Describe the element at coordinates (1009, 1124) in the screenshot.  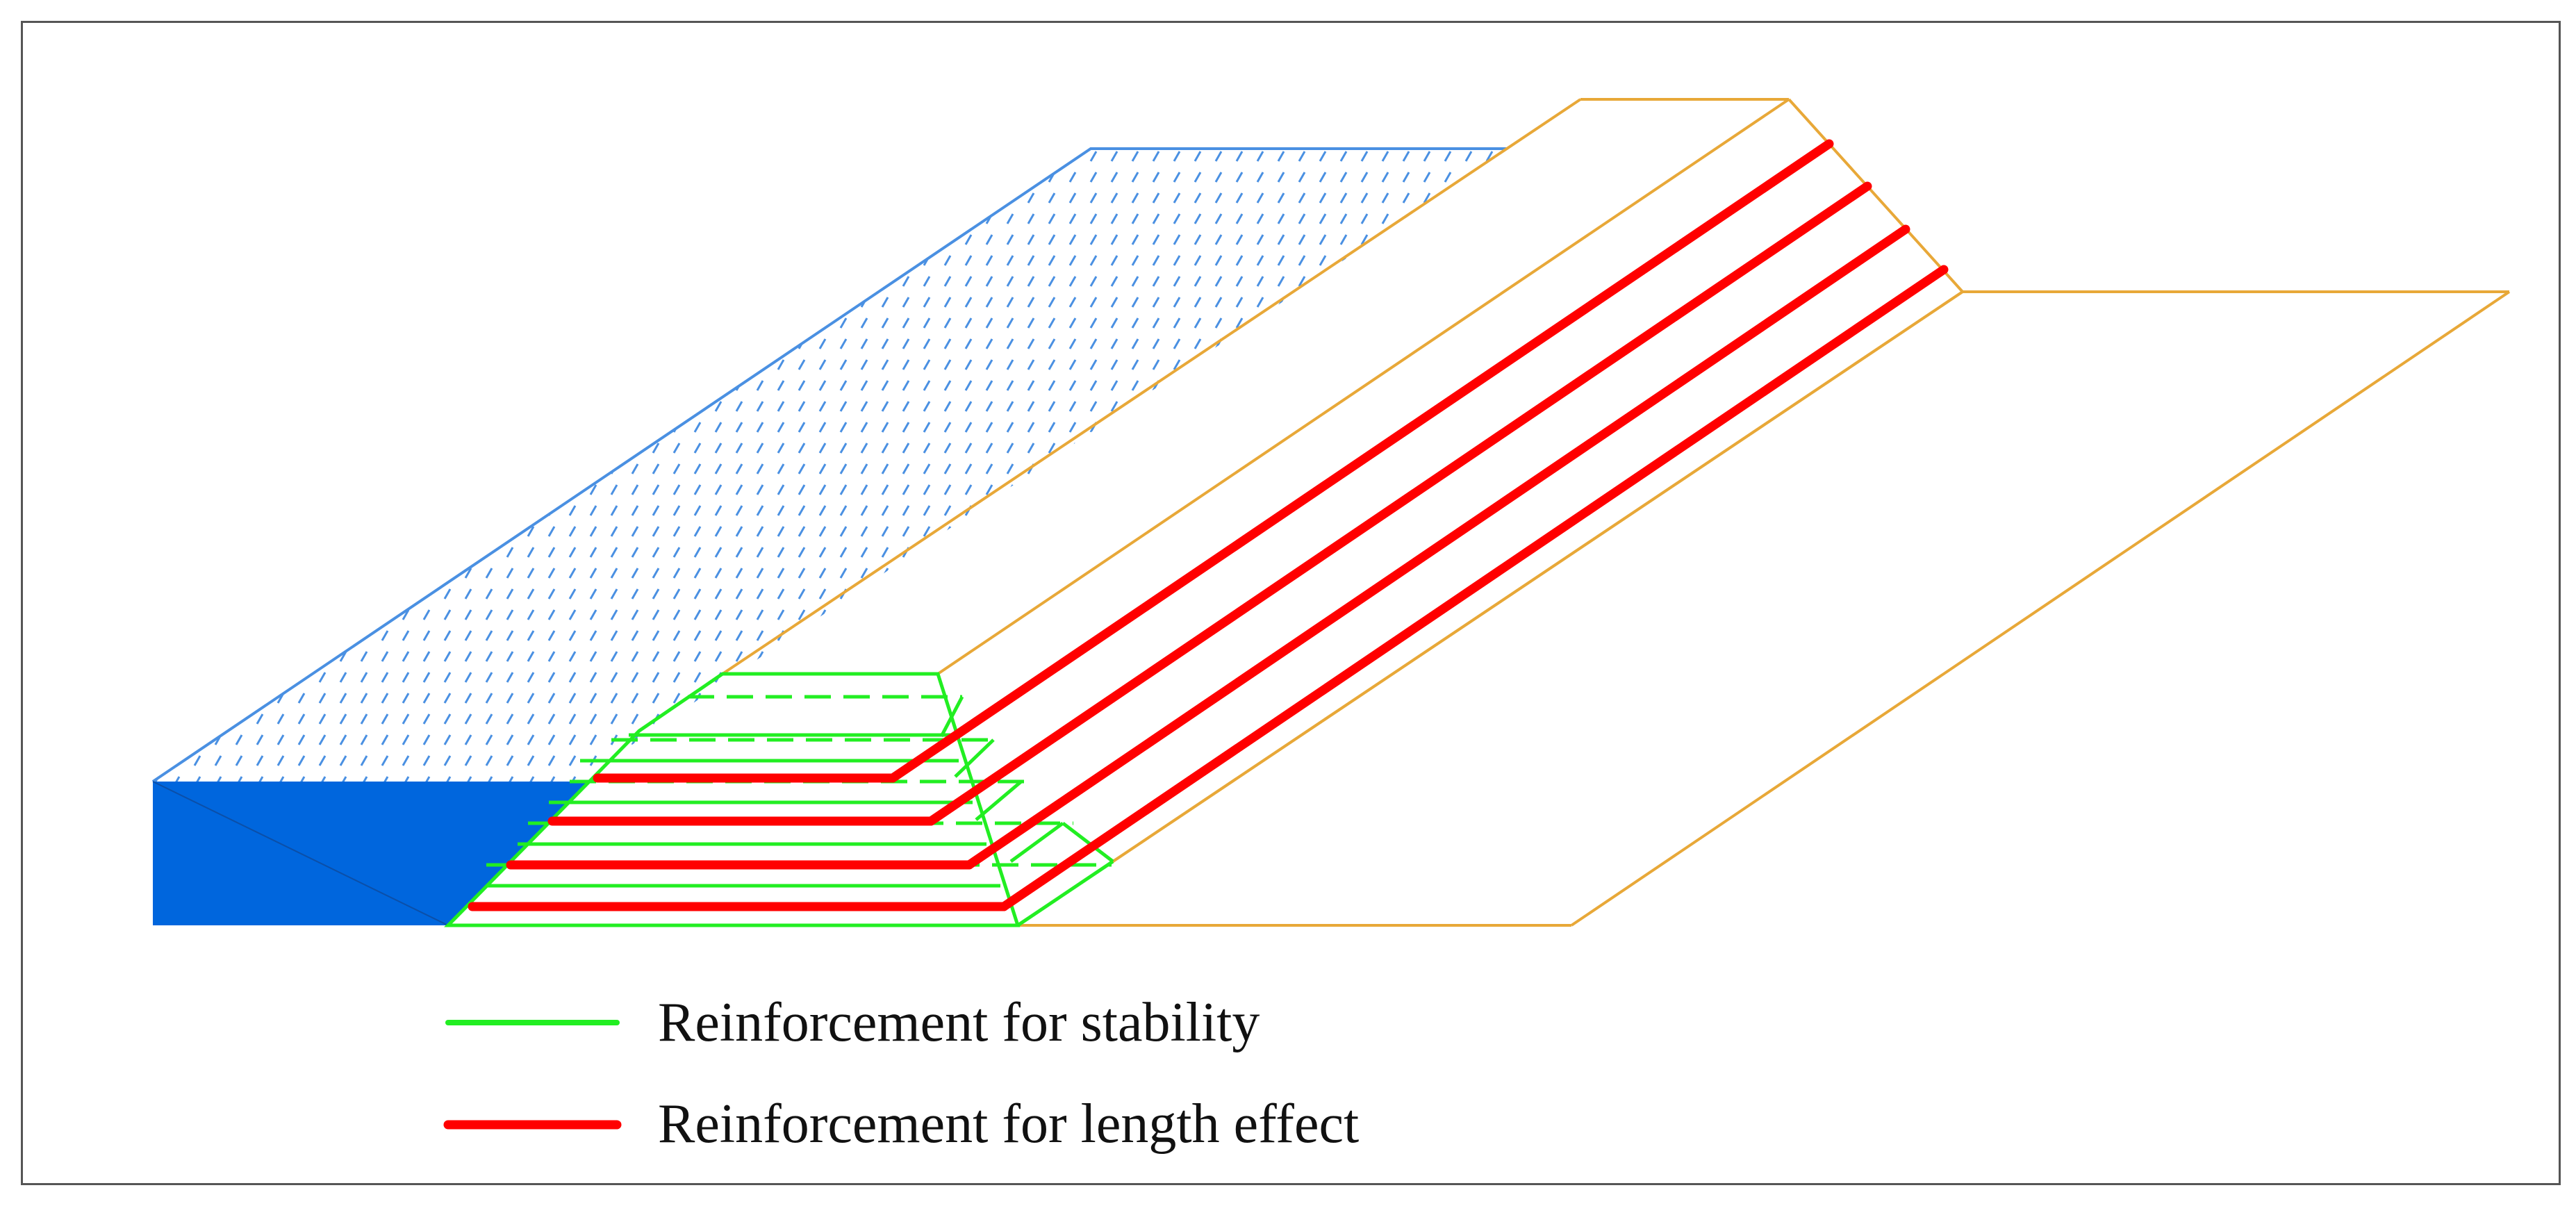
I see `legend-length-effect-label: Reinforcement for length effect` at that location.